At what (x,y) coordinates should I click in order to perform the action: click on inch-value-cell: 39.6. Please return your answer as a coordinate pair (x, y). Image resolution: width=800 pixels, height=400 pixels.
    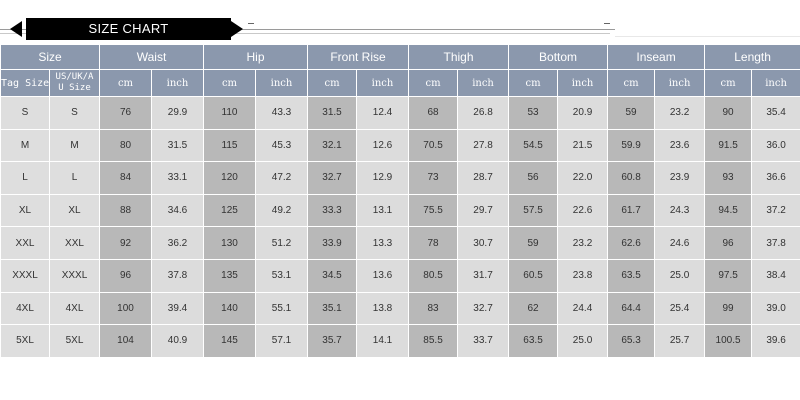
    Looking at the image, I should click on (775, 341).